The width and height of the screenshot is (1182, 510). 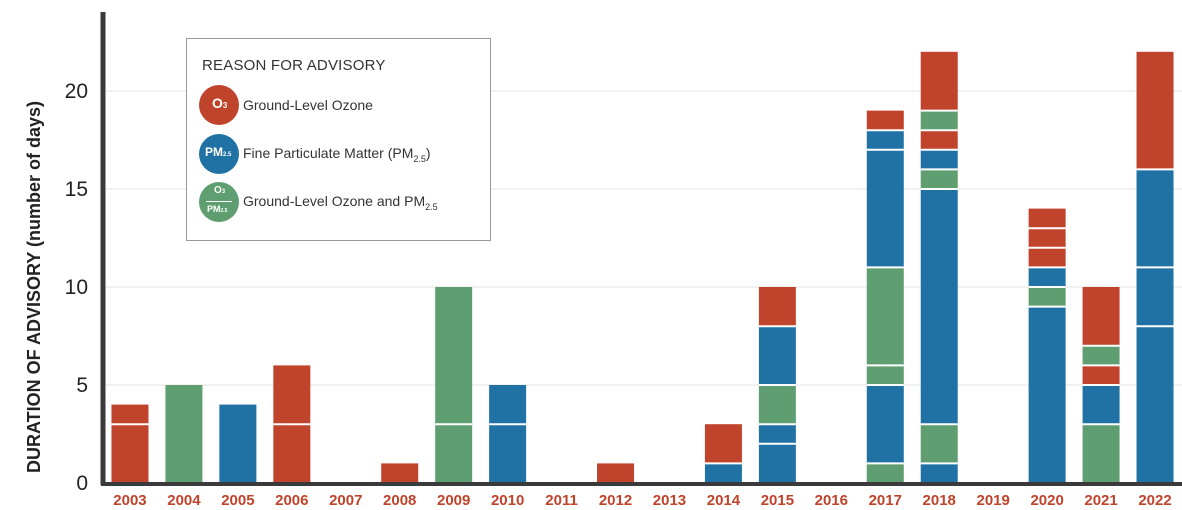 I want to click on y-tick-label: 5, so click(x=82, y=385).